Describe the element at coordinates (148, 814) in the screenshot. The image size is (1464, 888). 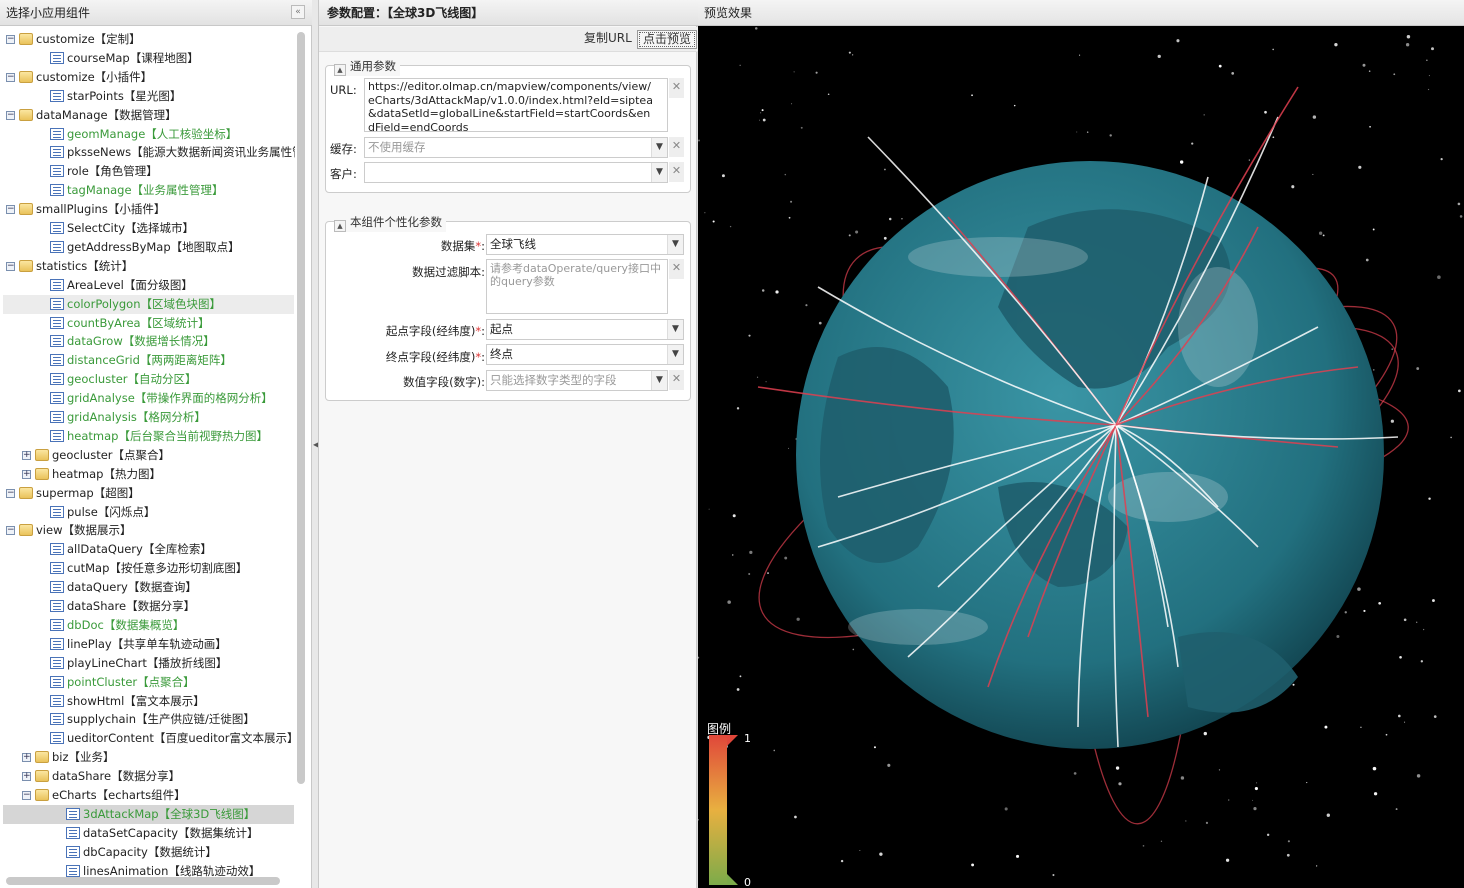
I see `tree-item: 3dAttackMap【全球3D飞线图】` at that location.